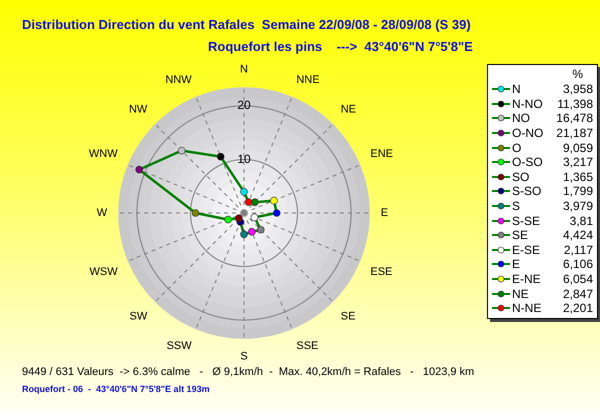 The width and height of the screenshot is (600, 412). What do you see at coordinates (102, 213) in the screenshot?
I see `spoke-label: W` at bounding box center [102, 213].